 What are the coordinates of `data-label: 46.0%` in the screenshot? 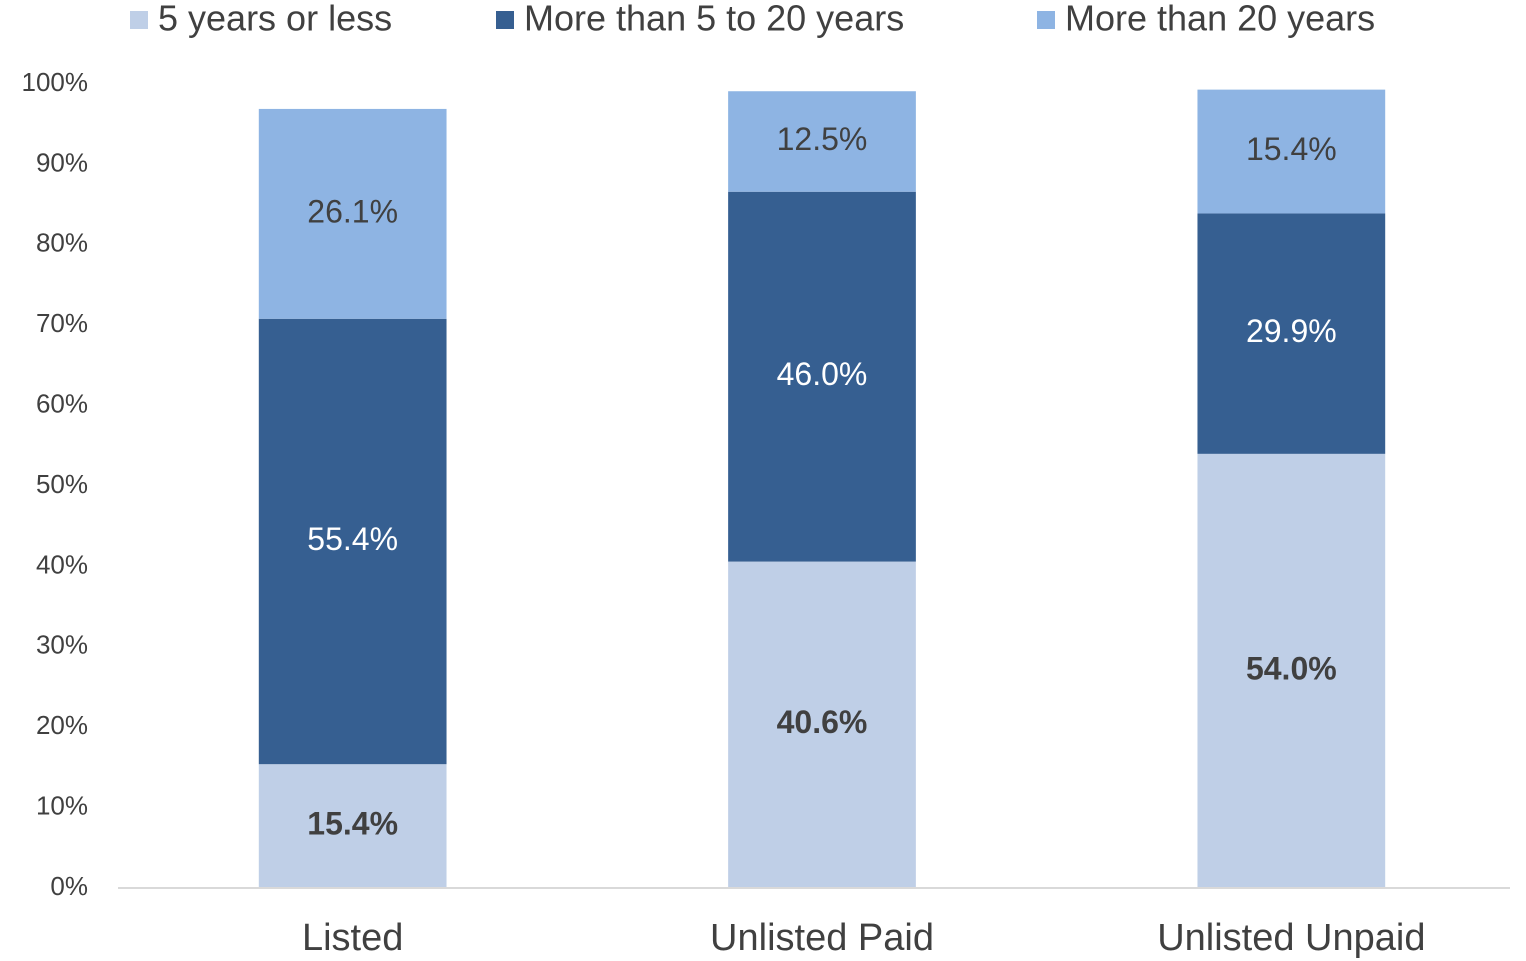 It's located at (822, 374).